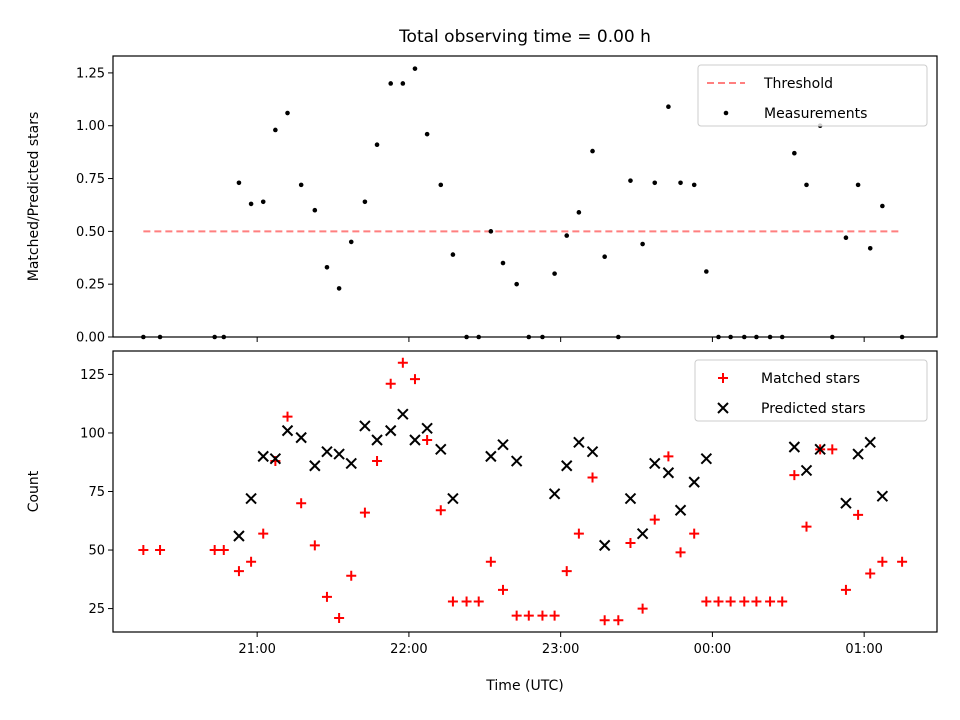  I want to click on legend-label: Matched stars, so click(810, 379).